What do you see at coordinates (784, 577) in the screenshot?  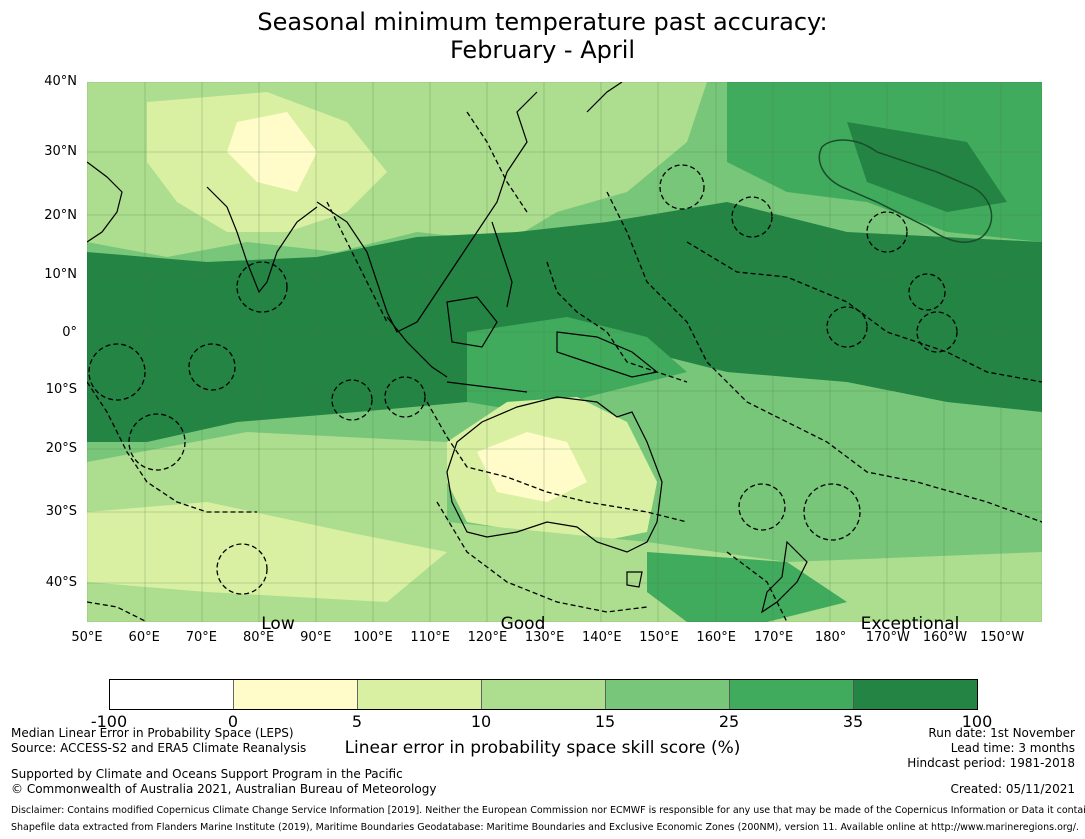 I see `coast-new-zealand` at bounding box center [784, 577].